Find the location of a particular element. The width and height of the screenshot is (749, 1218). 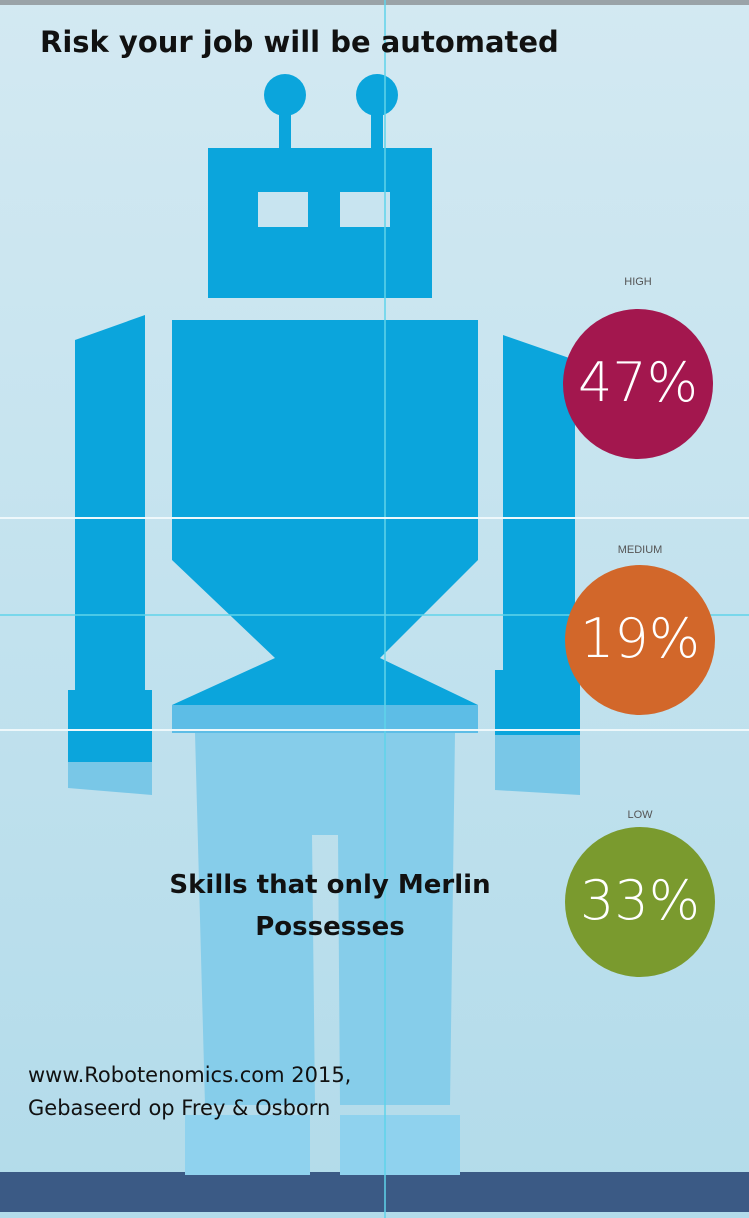

risk-label: MEDIUM is located at coordinates (640, 550).